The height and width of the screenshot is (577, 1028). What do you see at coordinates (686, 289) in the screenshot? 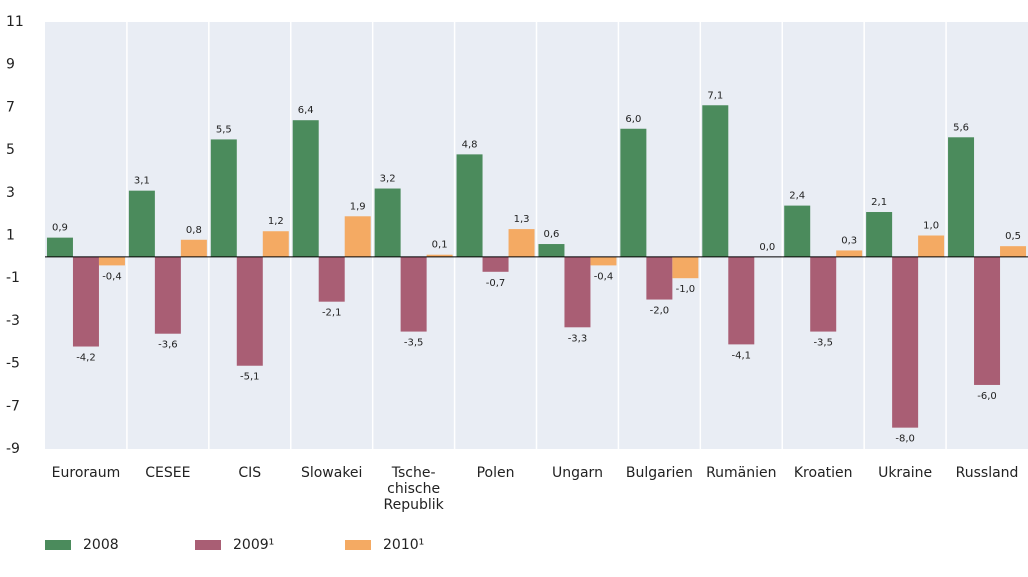
I see `value-label: -1,0` at bounding box center [686, 289].